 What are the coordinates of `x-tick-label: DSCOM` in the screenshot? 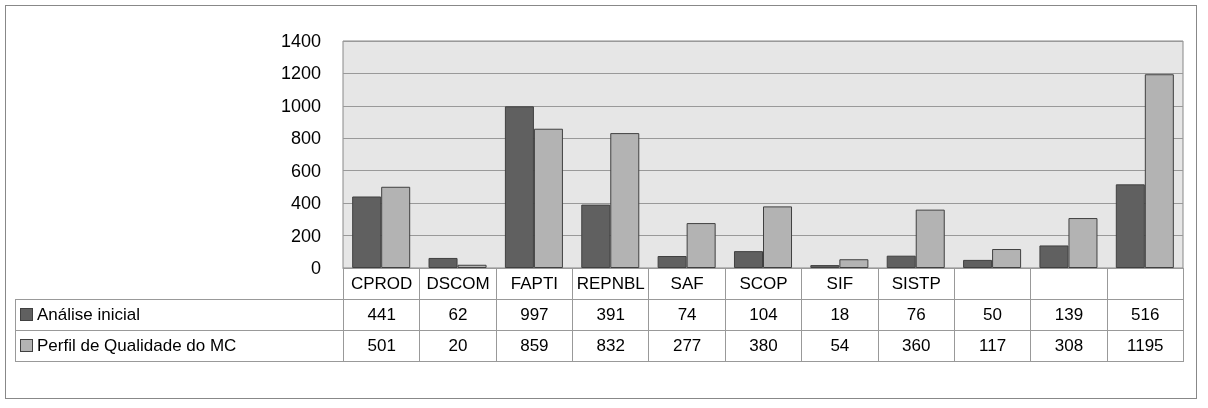 It's located at (458, 284).